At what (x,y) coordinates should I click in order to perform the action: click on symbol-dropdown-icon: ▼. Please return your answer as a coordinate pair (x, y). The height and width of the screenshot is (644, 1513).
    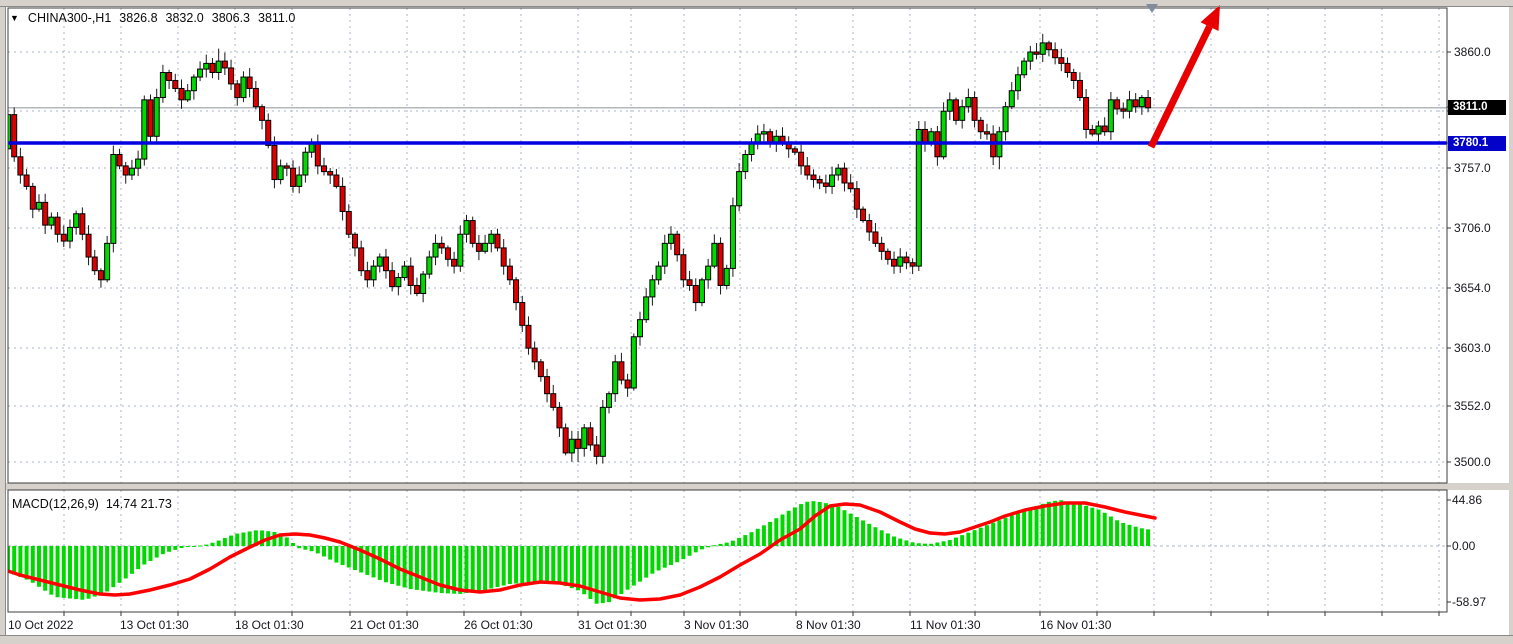
    Looking at the image, I should click on (14, 17).